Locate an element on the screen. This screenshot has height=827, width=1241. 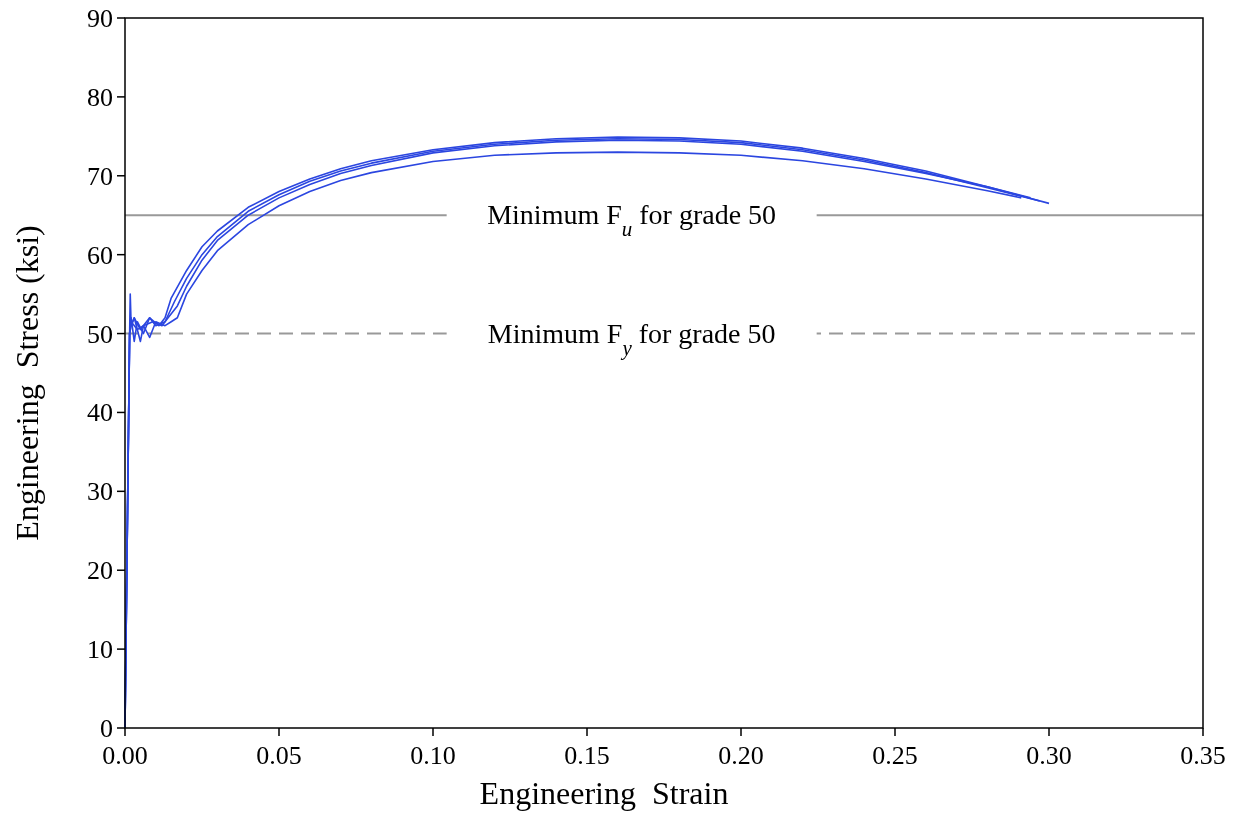
x-tick-label: 0.20 is located at coordinates (741, 755).